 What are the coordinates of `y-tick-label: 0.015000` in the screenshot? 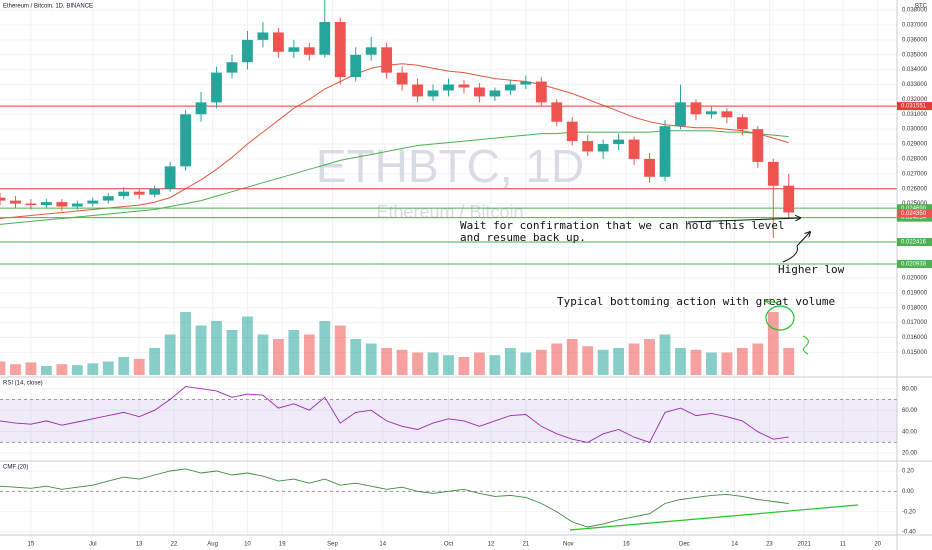 It's located at (915, 353).